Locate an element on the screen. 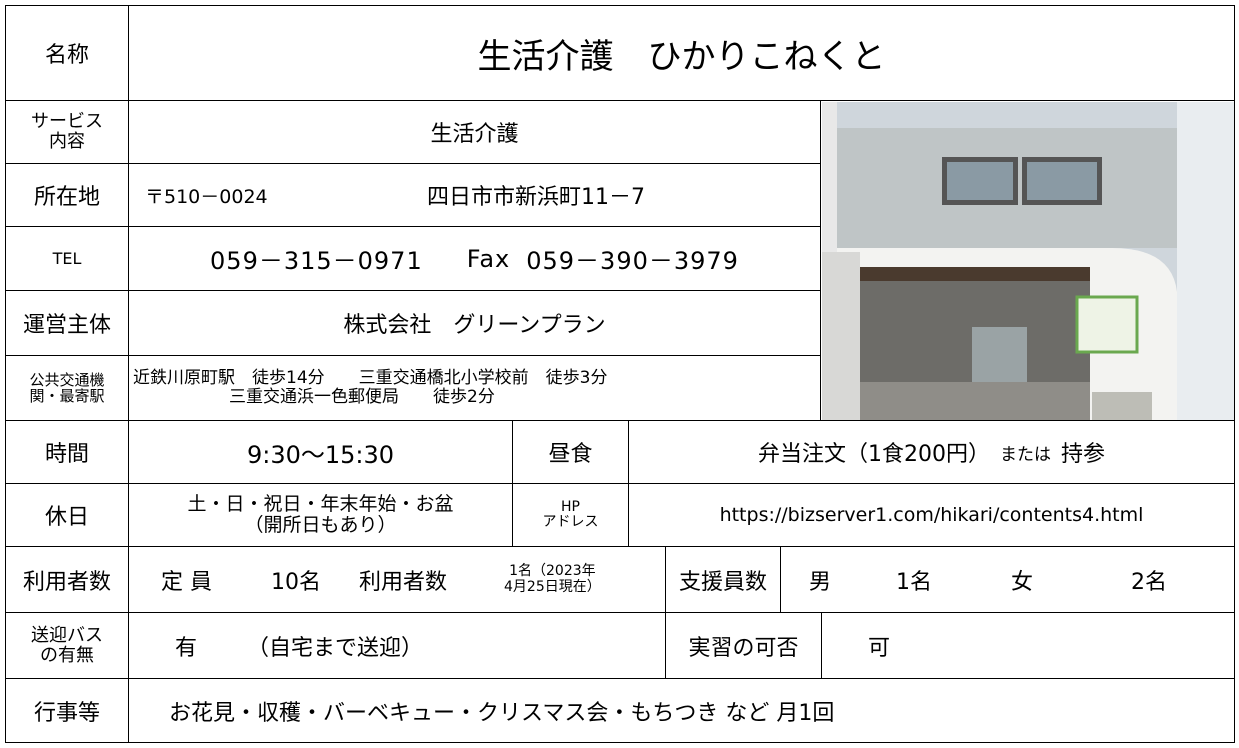 Image resolution: width=1239 pixels, height=748 pixels. capacity: 10名 is located at coordinates (296, 582).